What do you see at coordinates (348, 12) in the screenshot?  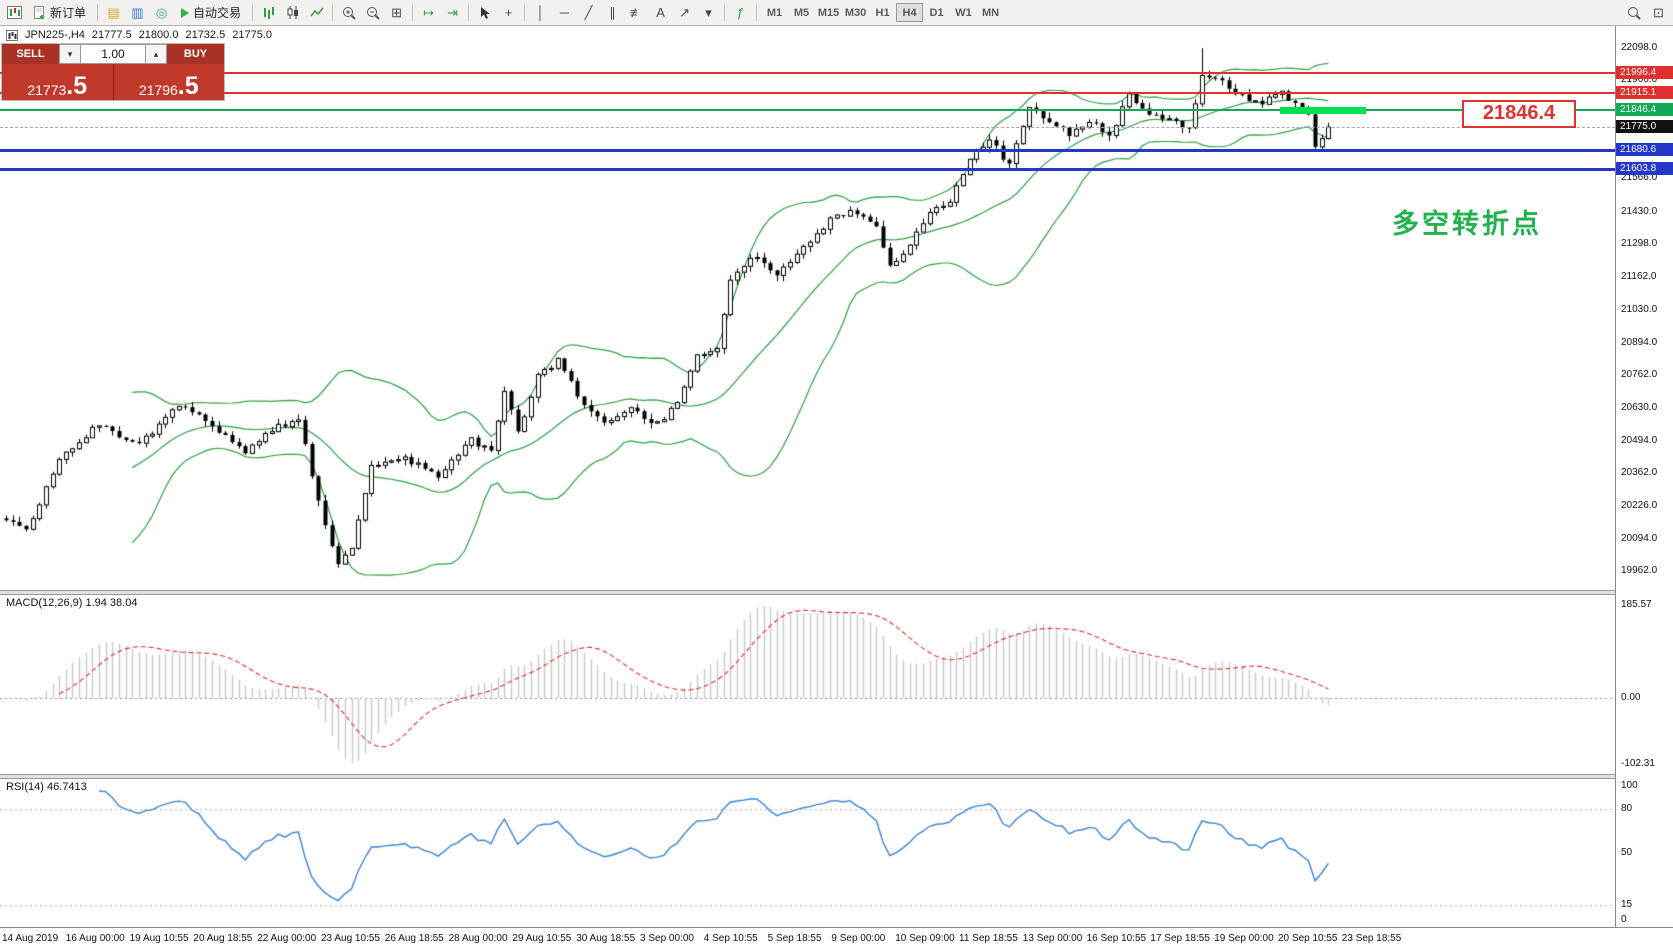 I see `zoom-in-icon` at bounding box center [348, 12].